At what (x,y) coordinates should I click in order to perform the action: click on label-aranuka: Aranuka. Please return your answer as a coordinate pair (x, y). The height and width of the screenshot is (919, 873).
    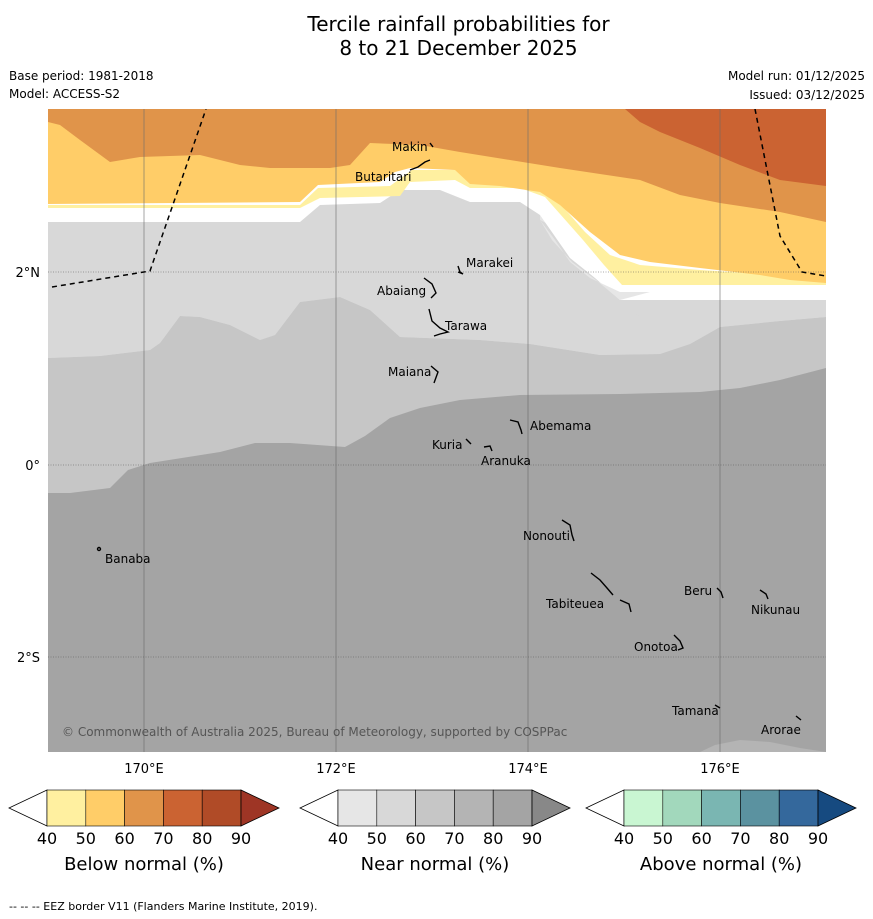
    Looking at the image, I should click on (506, 461).